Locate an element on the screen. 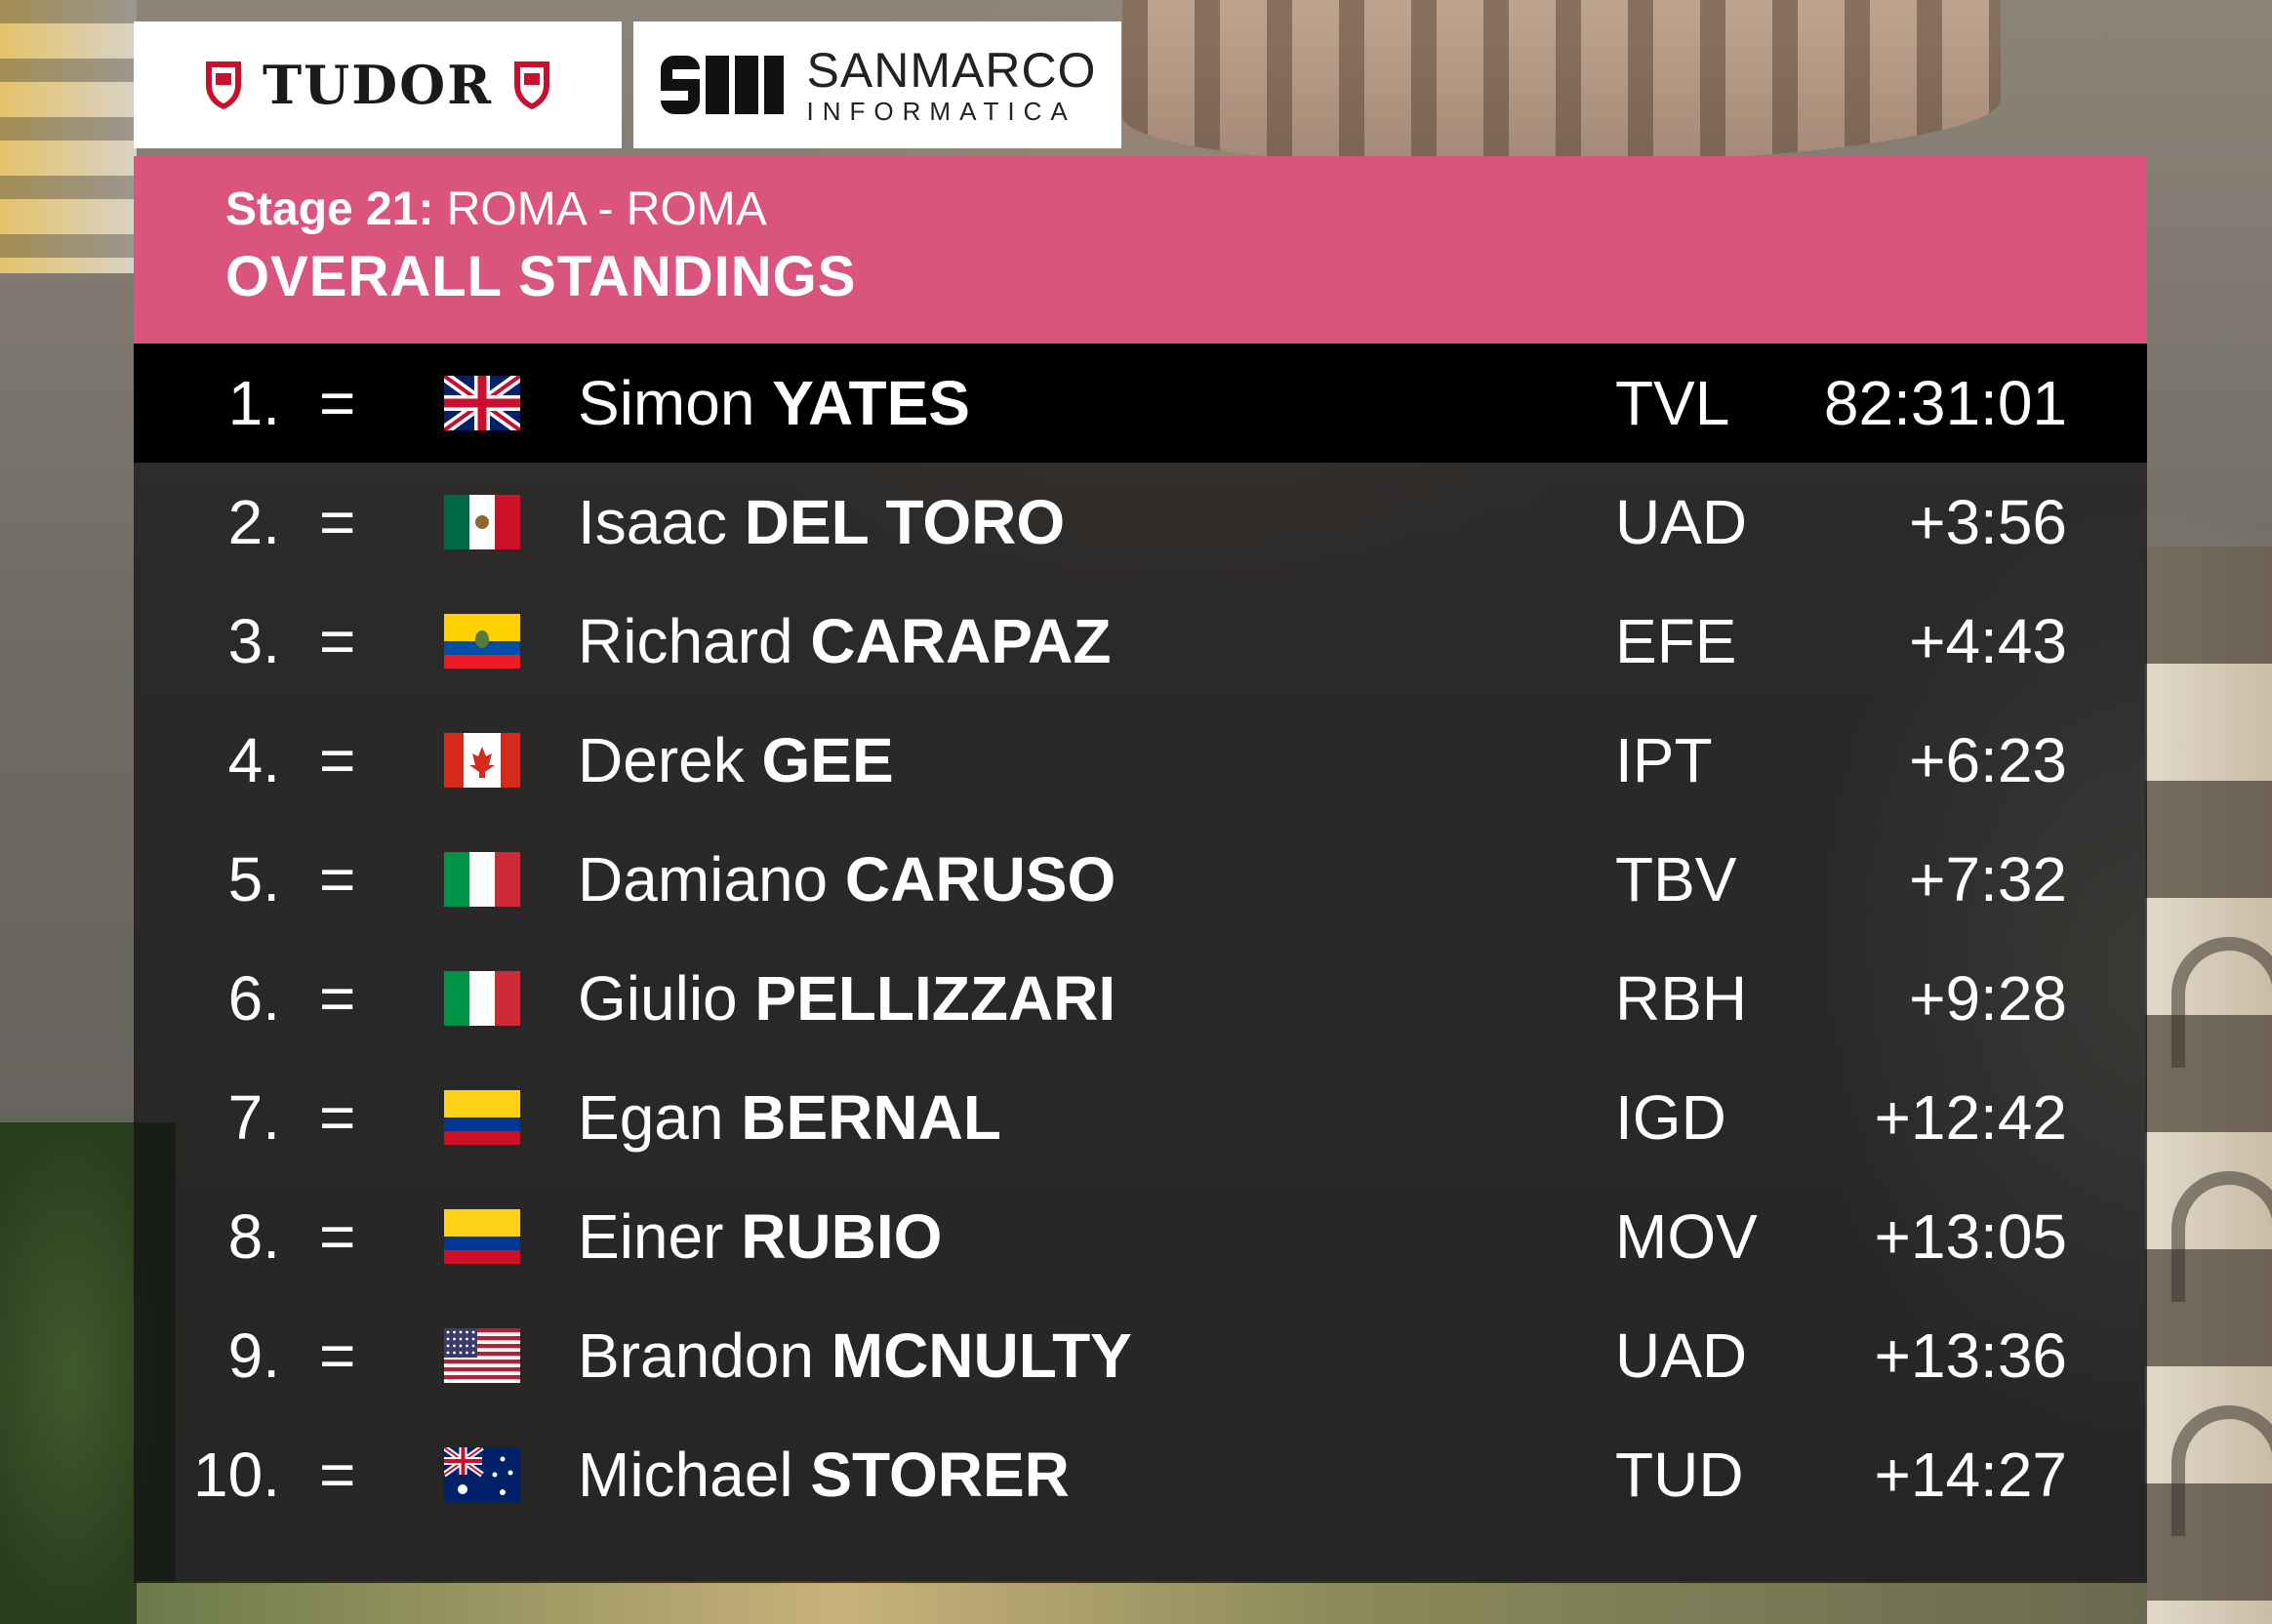  sponsor-tudor: TUDOR is located at coordinates (378, 85).